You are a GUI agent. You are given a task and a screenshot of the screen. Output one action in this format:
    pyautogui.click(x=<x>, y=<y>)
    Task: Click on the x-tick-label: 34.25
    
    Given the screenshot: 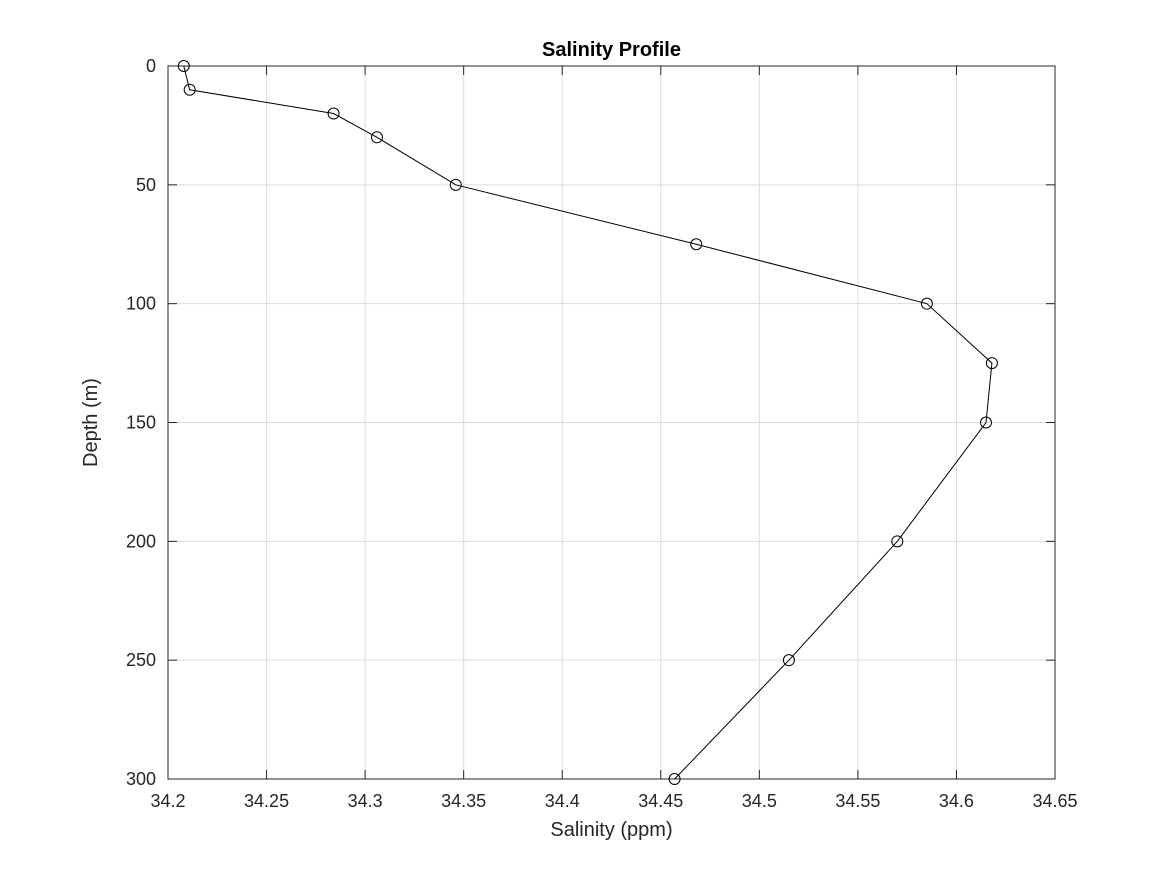 What is the action you would take?
    pyautogui.click(x=266, y=801)
    